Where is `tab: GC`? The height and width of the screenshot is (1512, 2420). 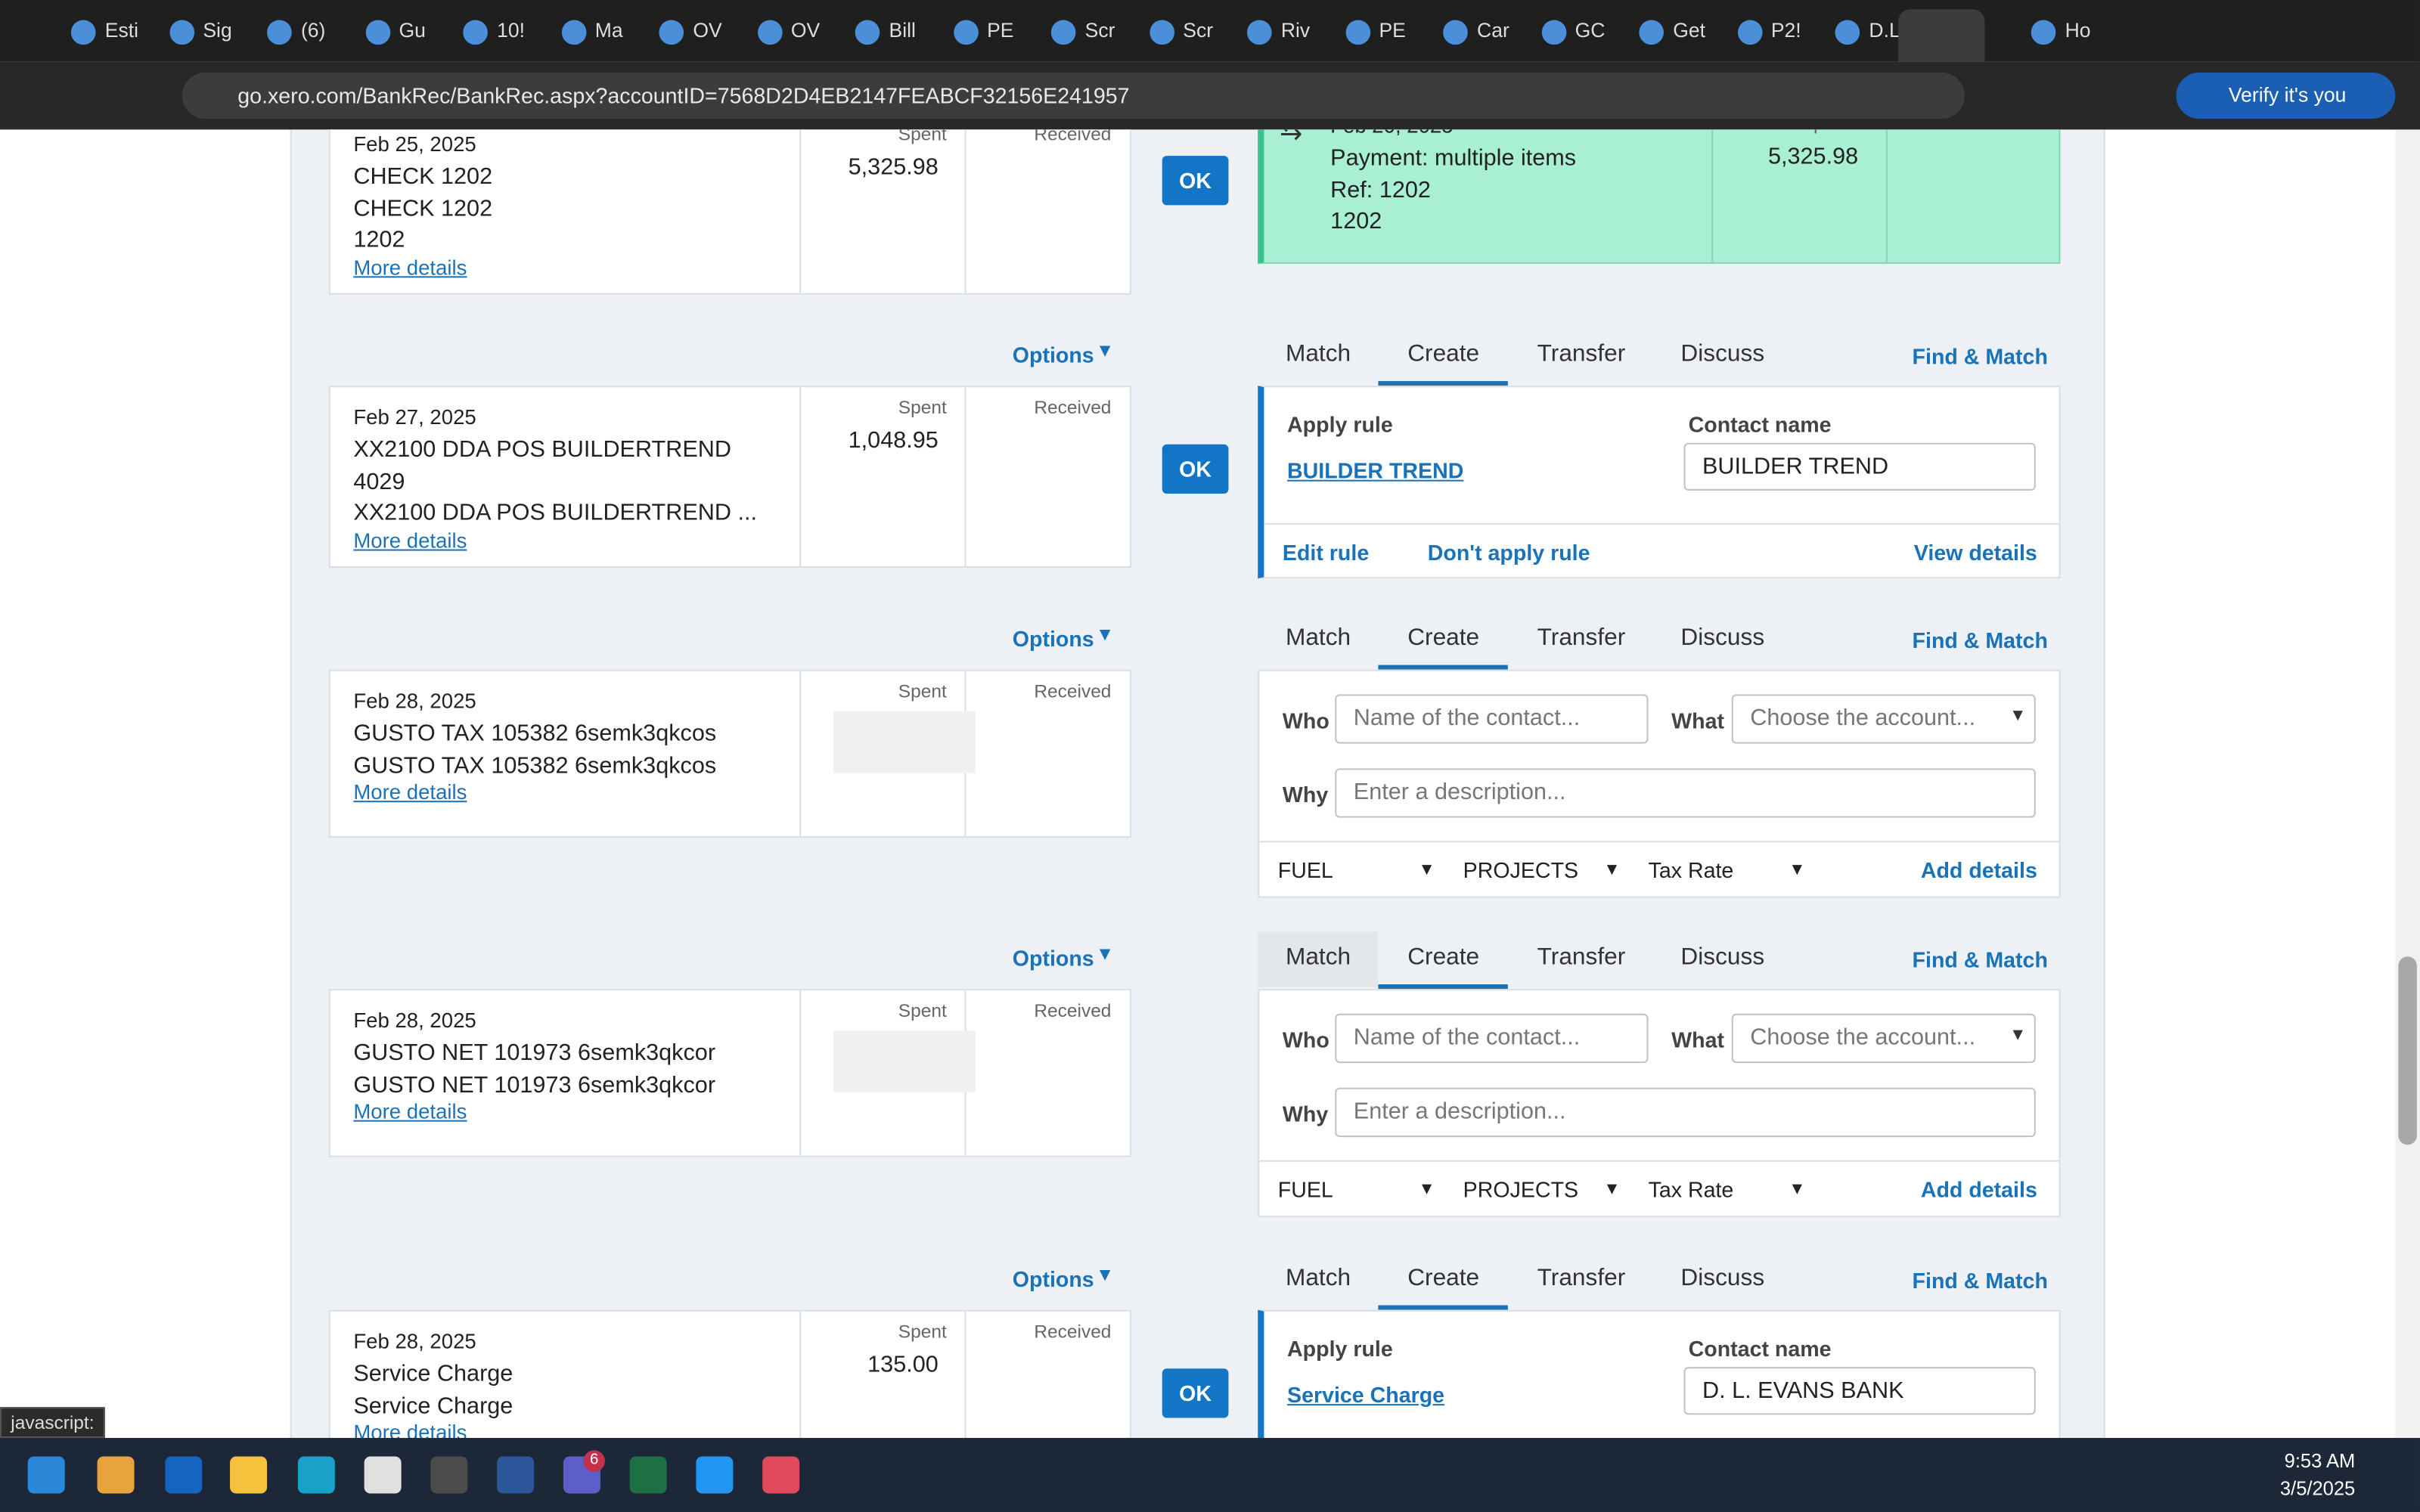 tab: GC is located at coordinates (1579, 30).